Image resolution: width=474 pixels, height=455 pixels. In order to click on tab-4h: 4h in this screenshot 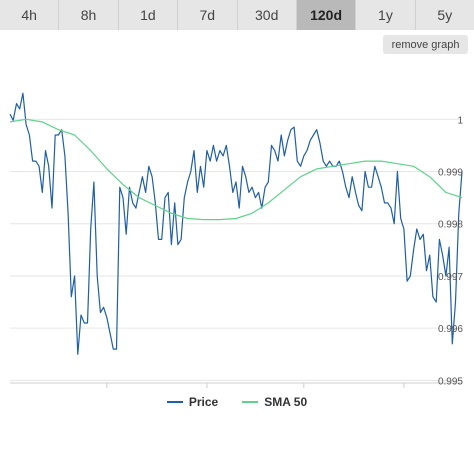, I will do `click(30, 15)`.